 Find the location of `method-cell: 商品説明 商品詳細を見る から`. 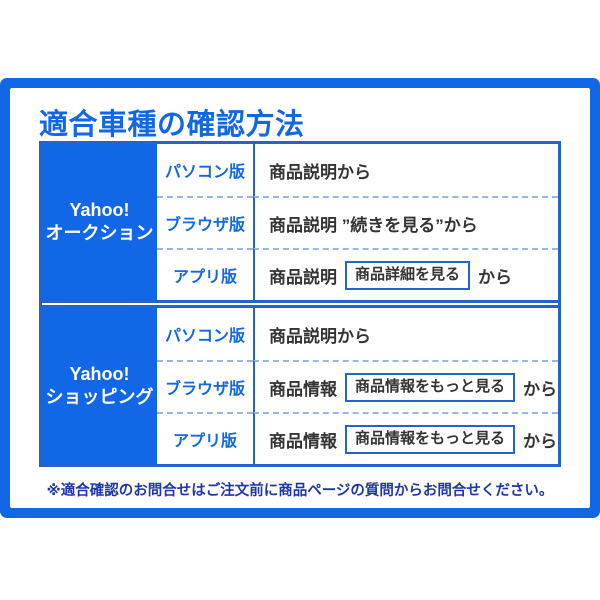

method-cell: 商品説明 商品詳細を見る から is located at coordinates (405, 274).